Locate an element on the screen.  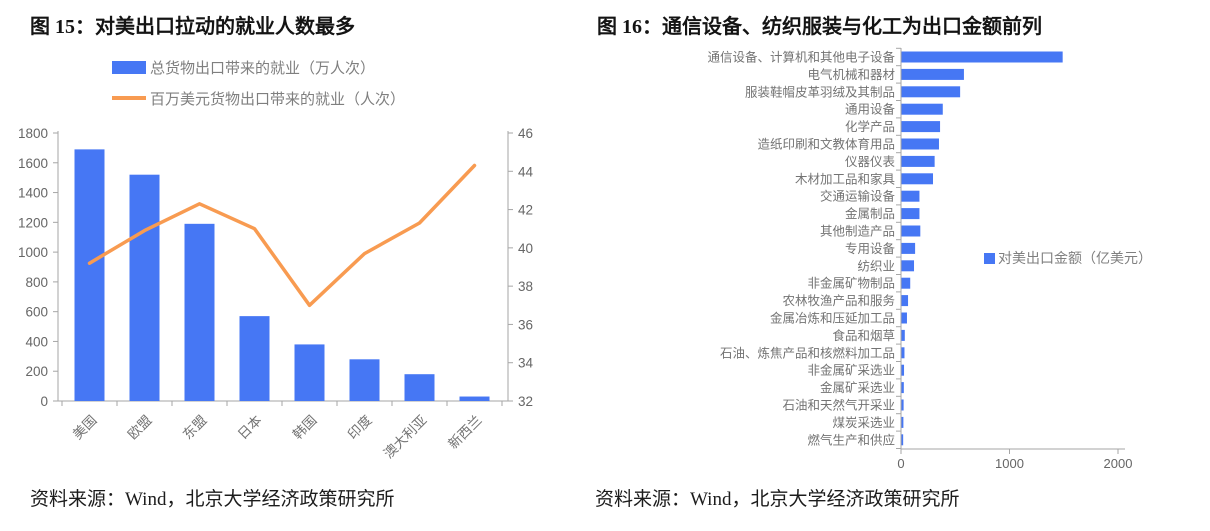
category-label: 通用设备 is located at coordinates (870, 109).